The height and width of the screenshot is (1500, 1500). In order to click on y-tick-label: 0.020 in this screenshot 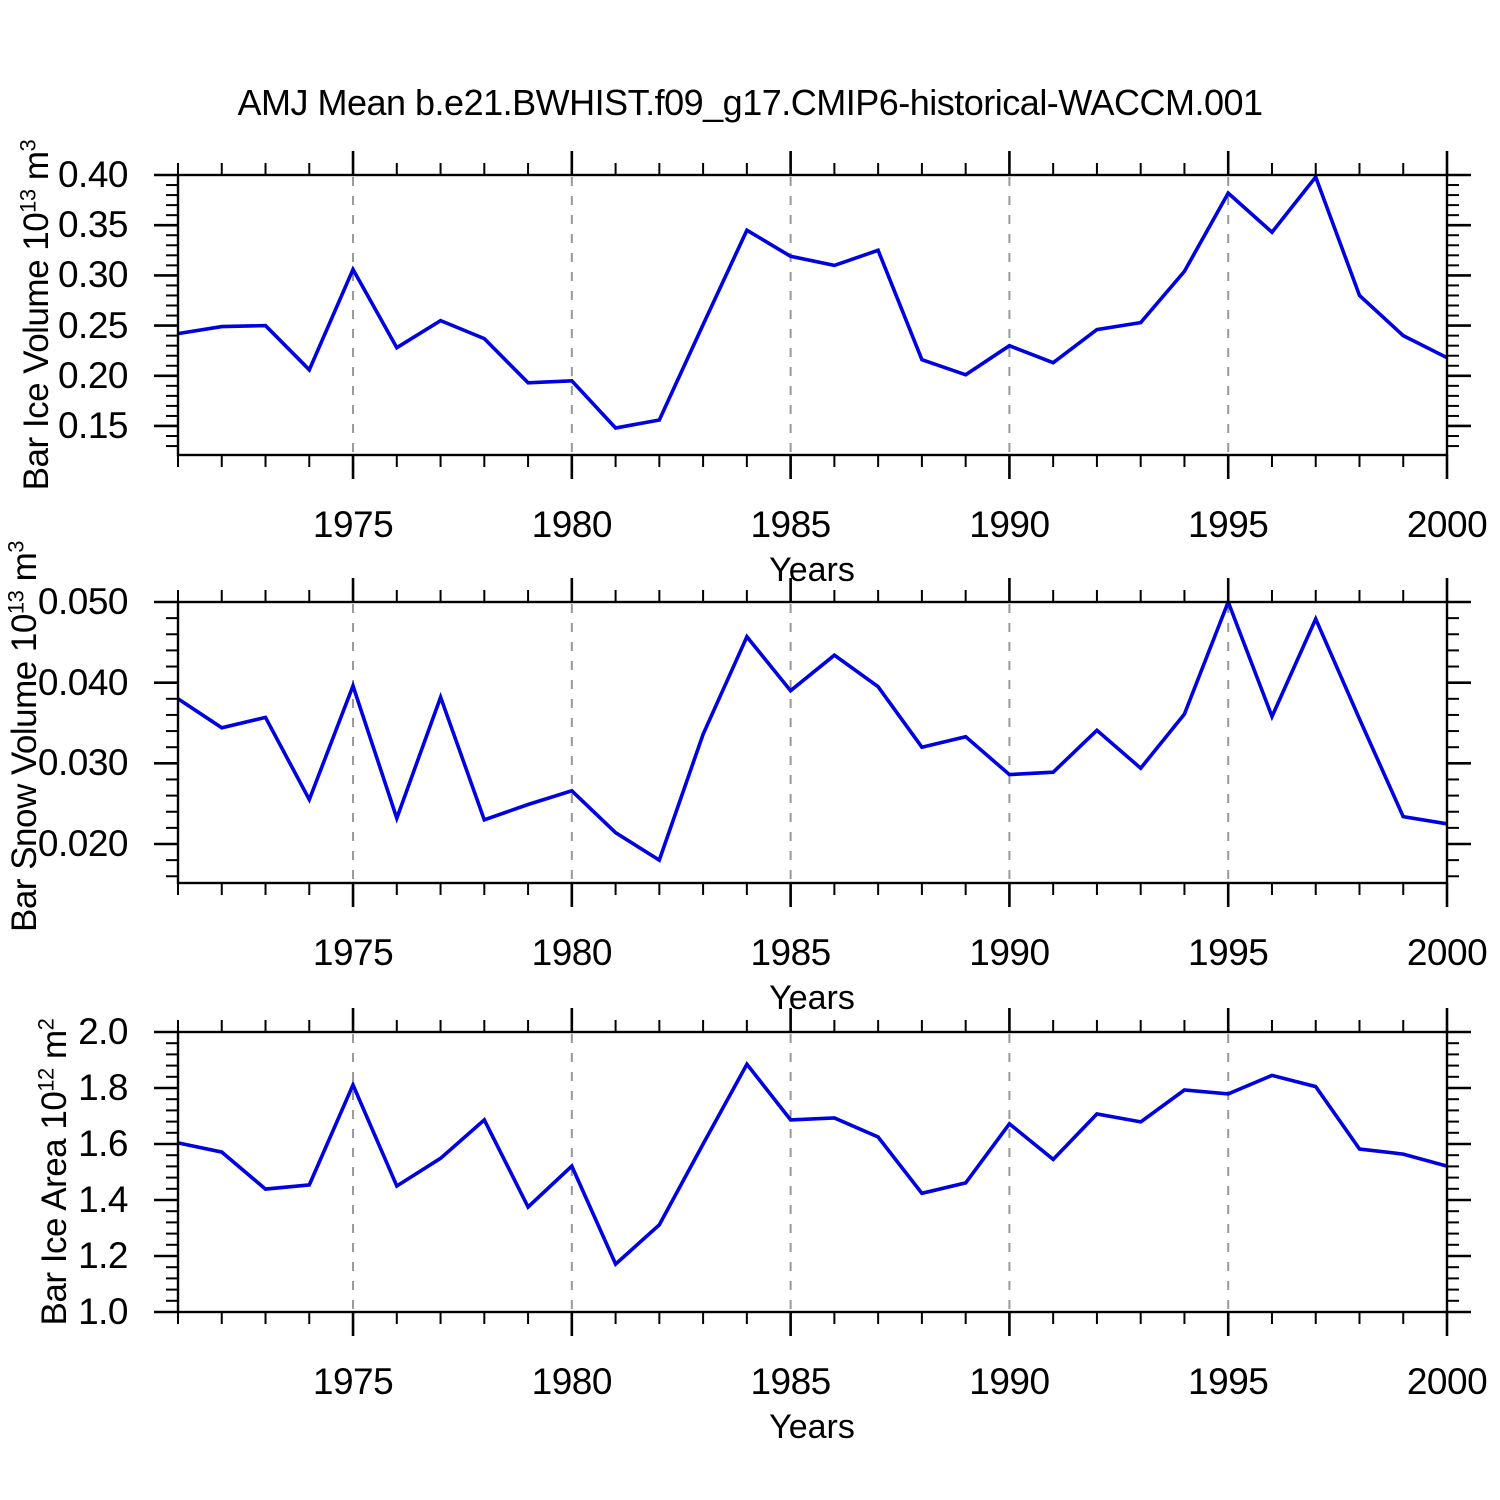, I will do `click(83, 843)`.